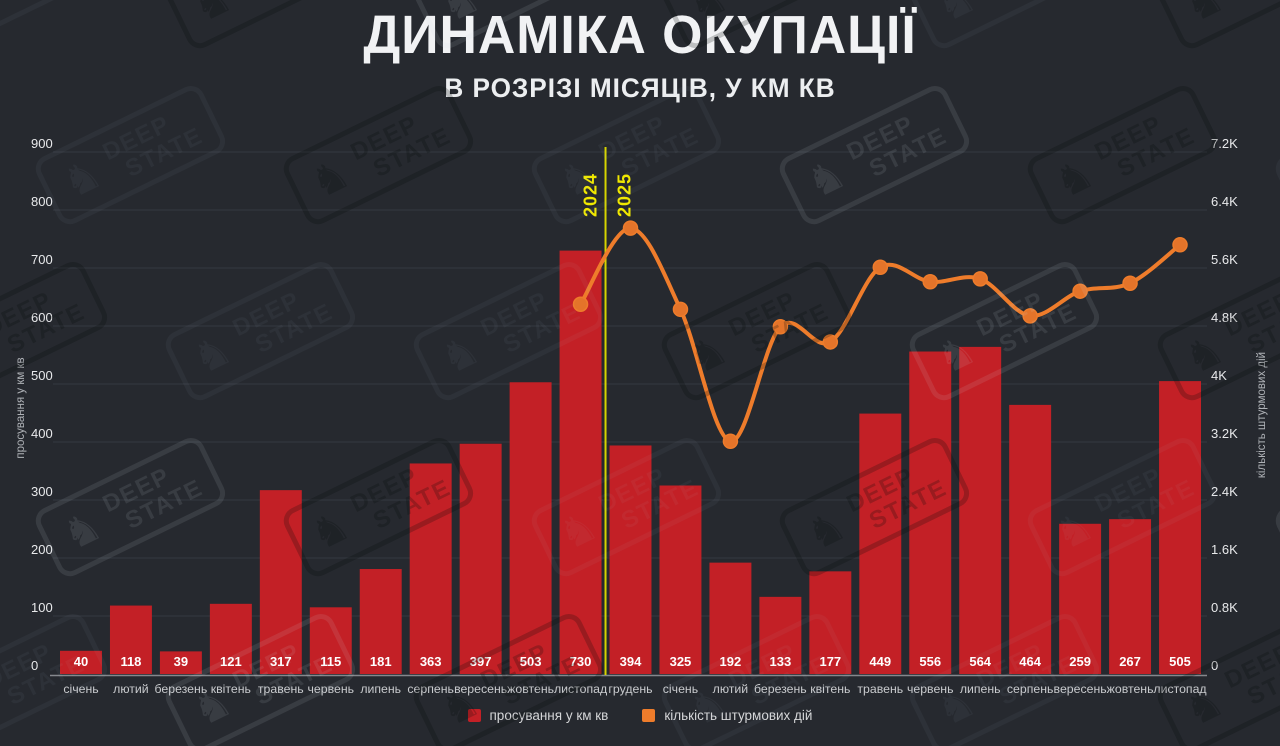 The height and width of the screenshot is (746, 1280). I want to click on left-axis-tick: 100, so click(42, 607).